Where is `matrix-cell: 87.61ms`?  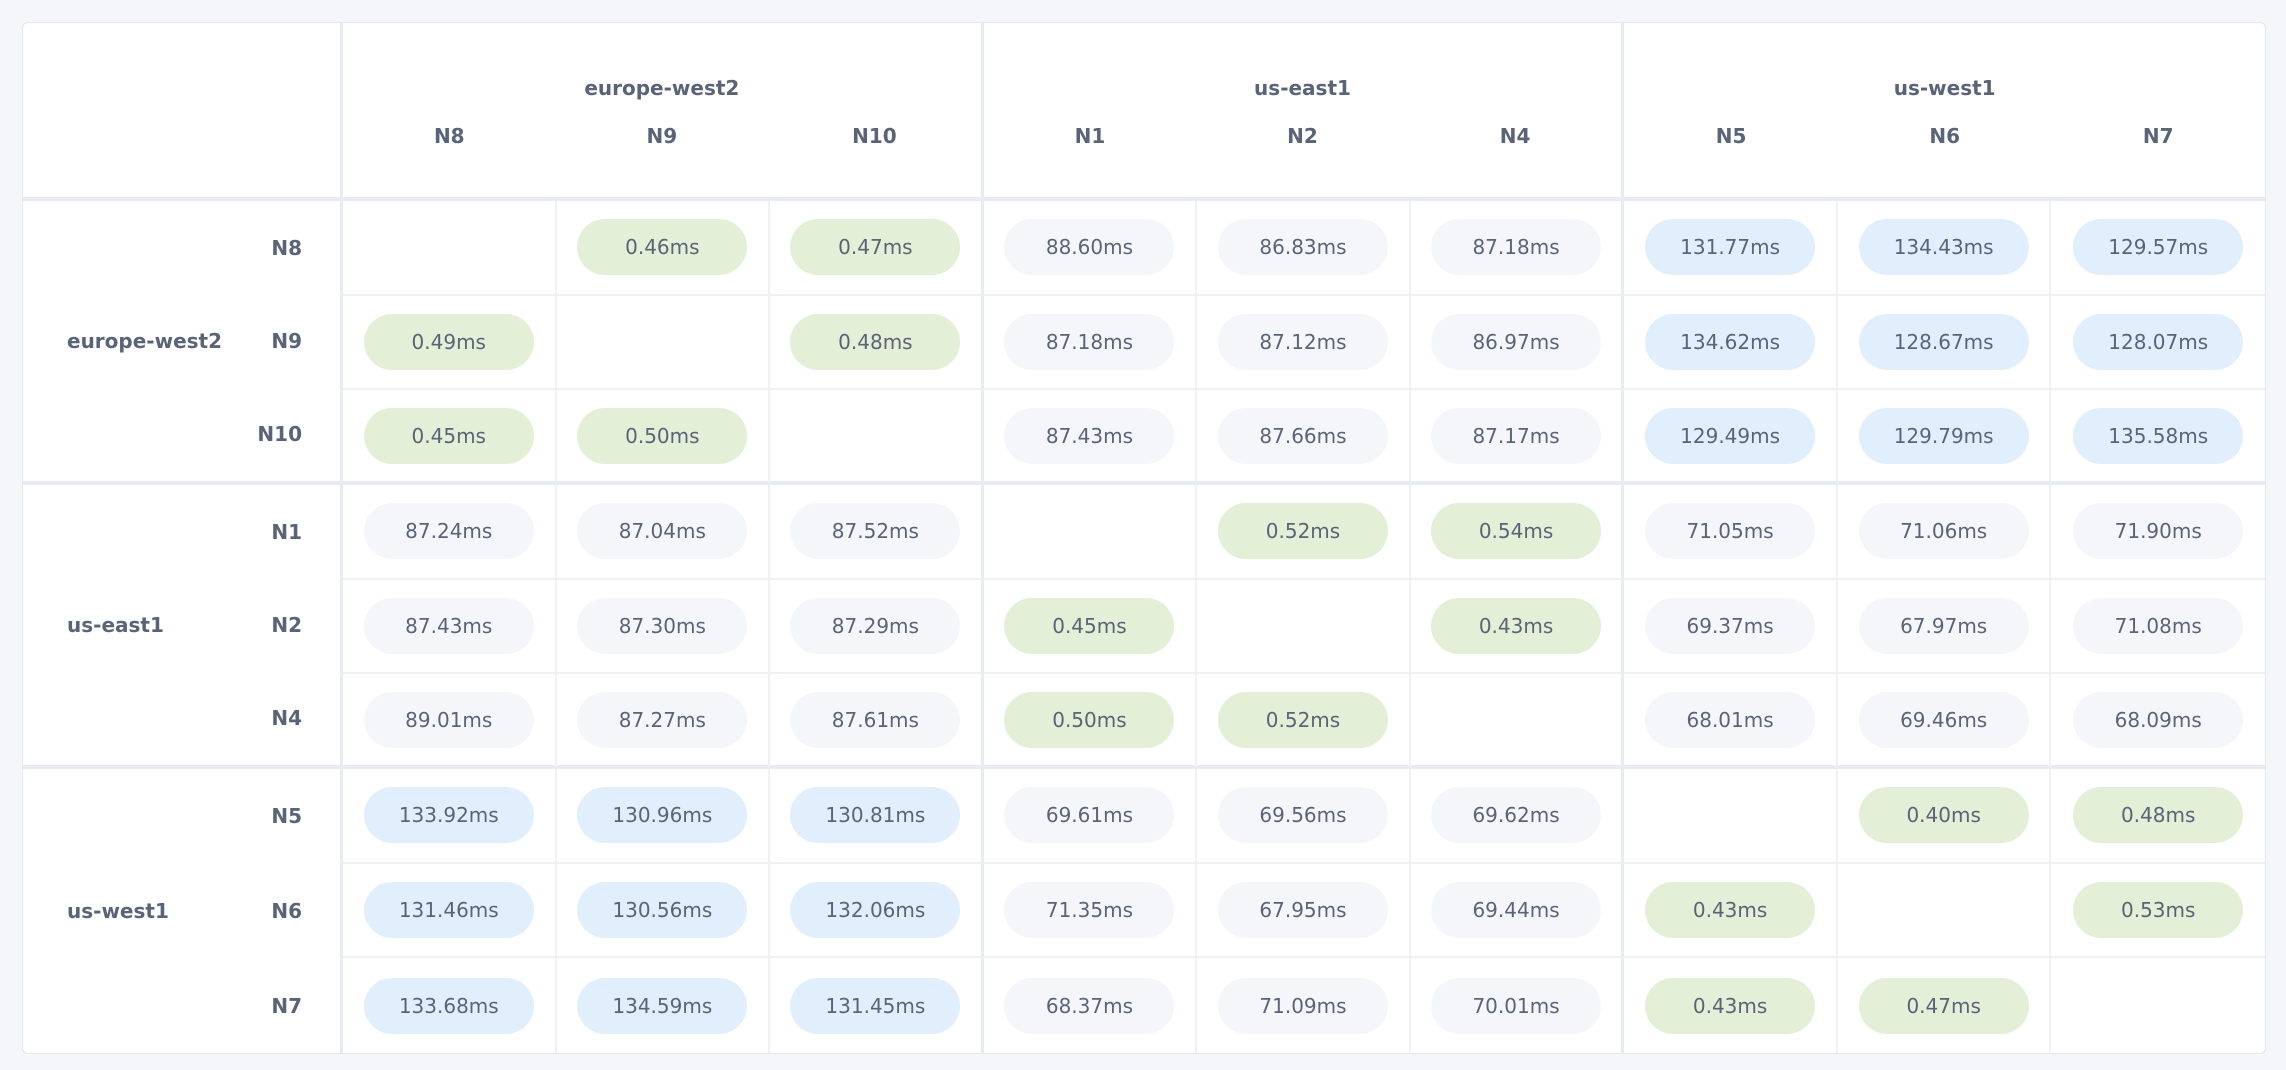
matrix-cell: 87.61ms is located at coordinates (877, 721).